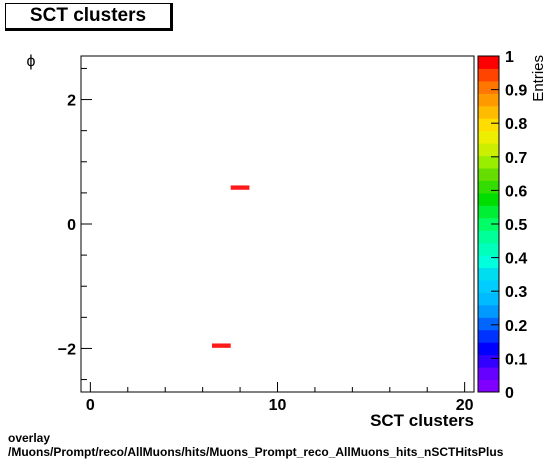 This screenshot has width=546, height=462. I want to click on palette-tick-label: 0.3, so click(516, 292).